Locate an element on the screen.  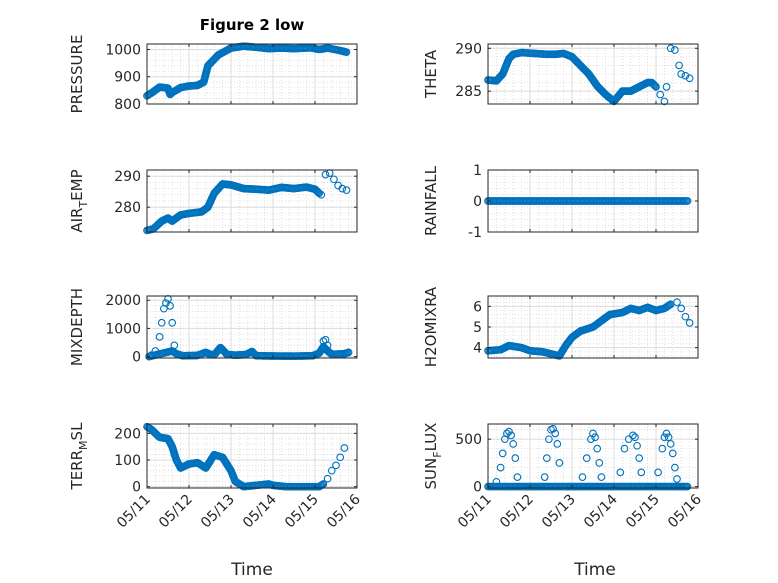
y-tick-label: 280 is located at coordinates (127, 208).